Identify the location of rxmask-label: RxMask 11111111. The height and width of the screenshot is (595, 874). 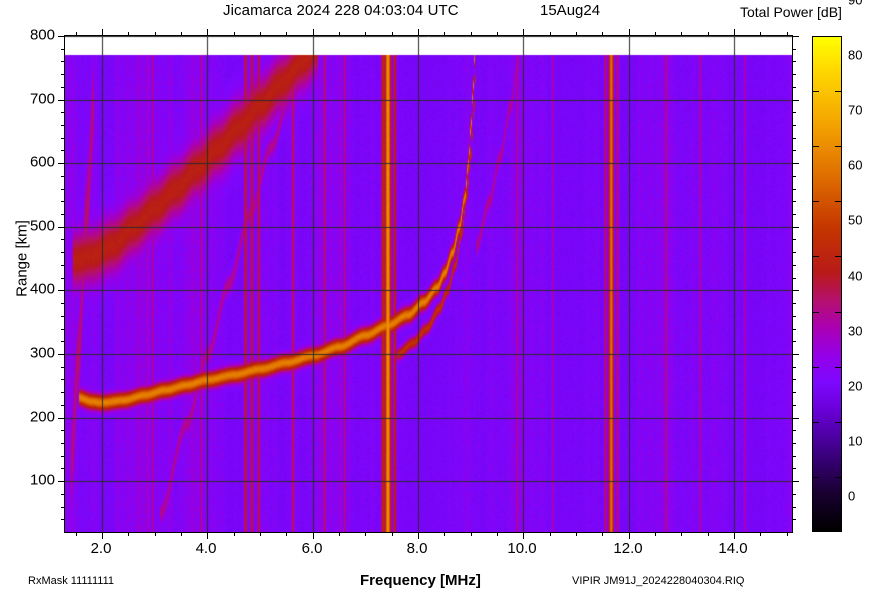
(71, 581).